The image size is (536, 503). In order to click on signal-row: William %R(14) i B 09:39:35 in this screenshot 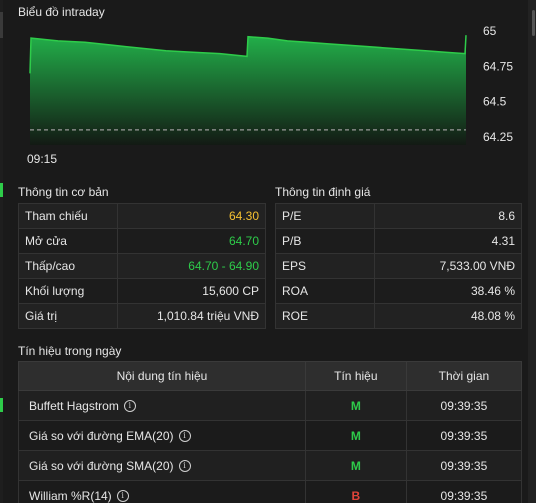, I will do `click(270, 491)`.